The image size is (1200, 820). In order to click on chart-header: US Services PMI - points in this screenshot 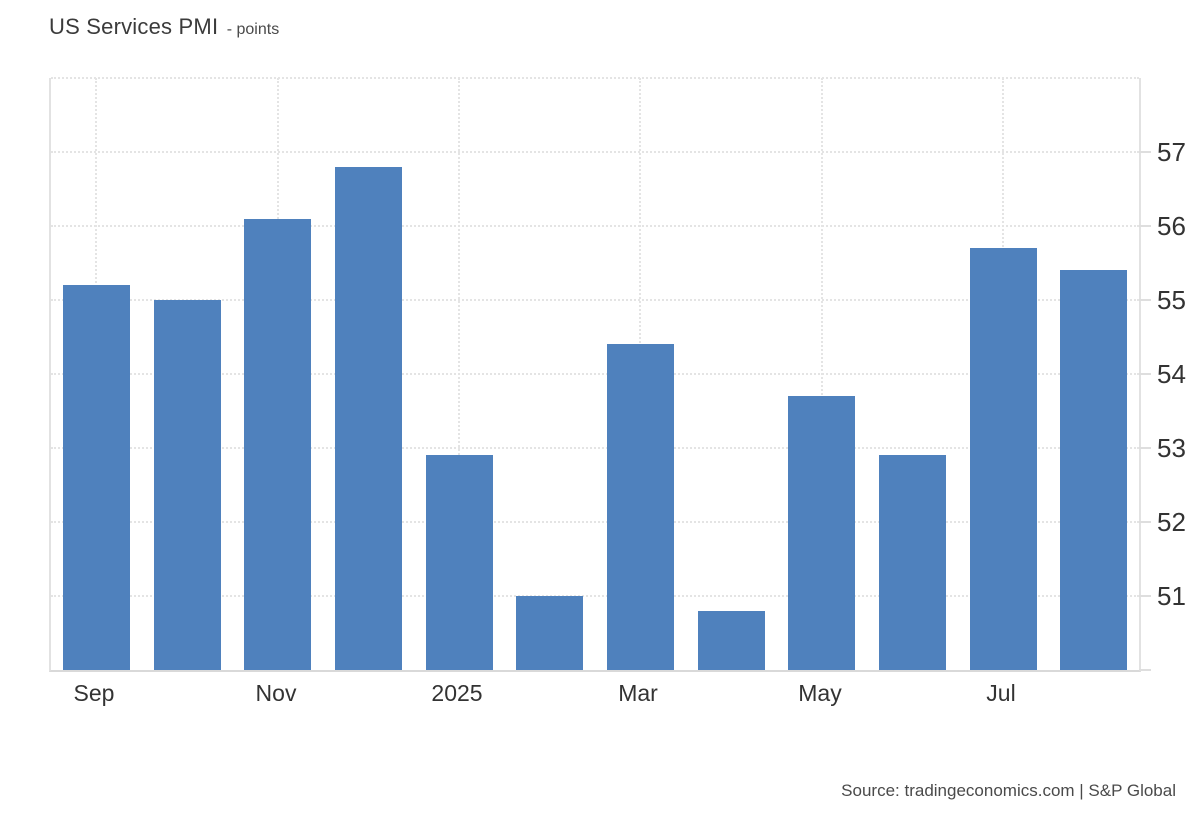, I will do `click(164, 27)`.